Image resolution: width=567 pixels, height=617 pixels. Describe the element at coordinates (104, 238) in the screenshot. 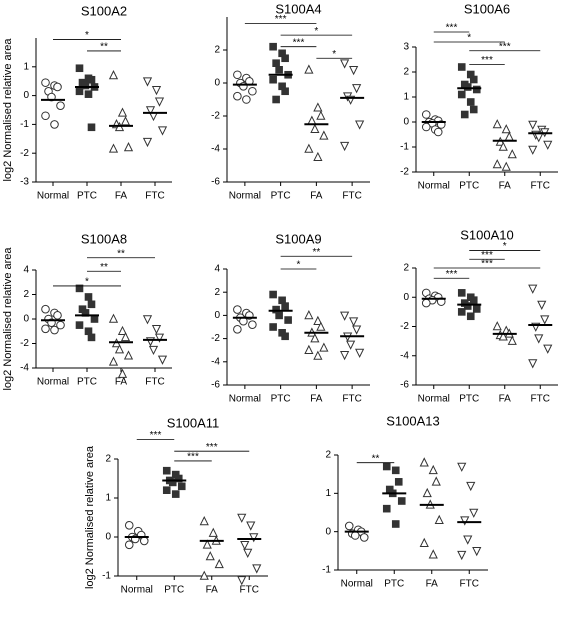

I see `panel-title: S100A8` at that location.